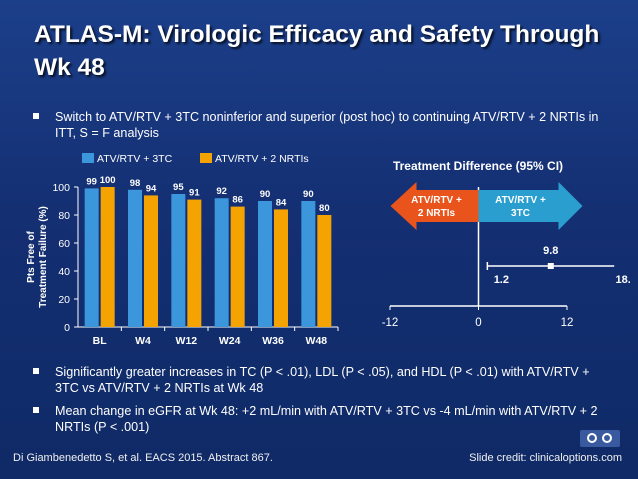 The height and width of the screenshot is (479, 638). I want to click on arrow-right-label: 3TC, so click(520, 213).